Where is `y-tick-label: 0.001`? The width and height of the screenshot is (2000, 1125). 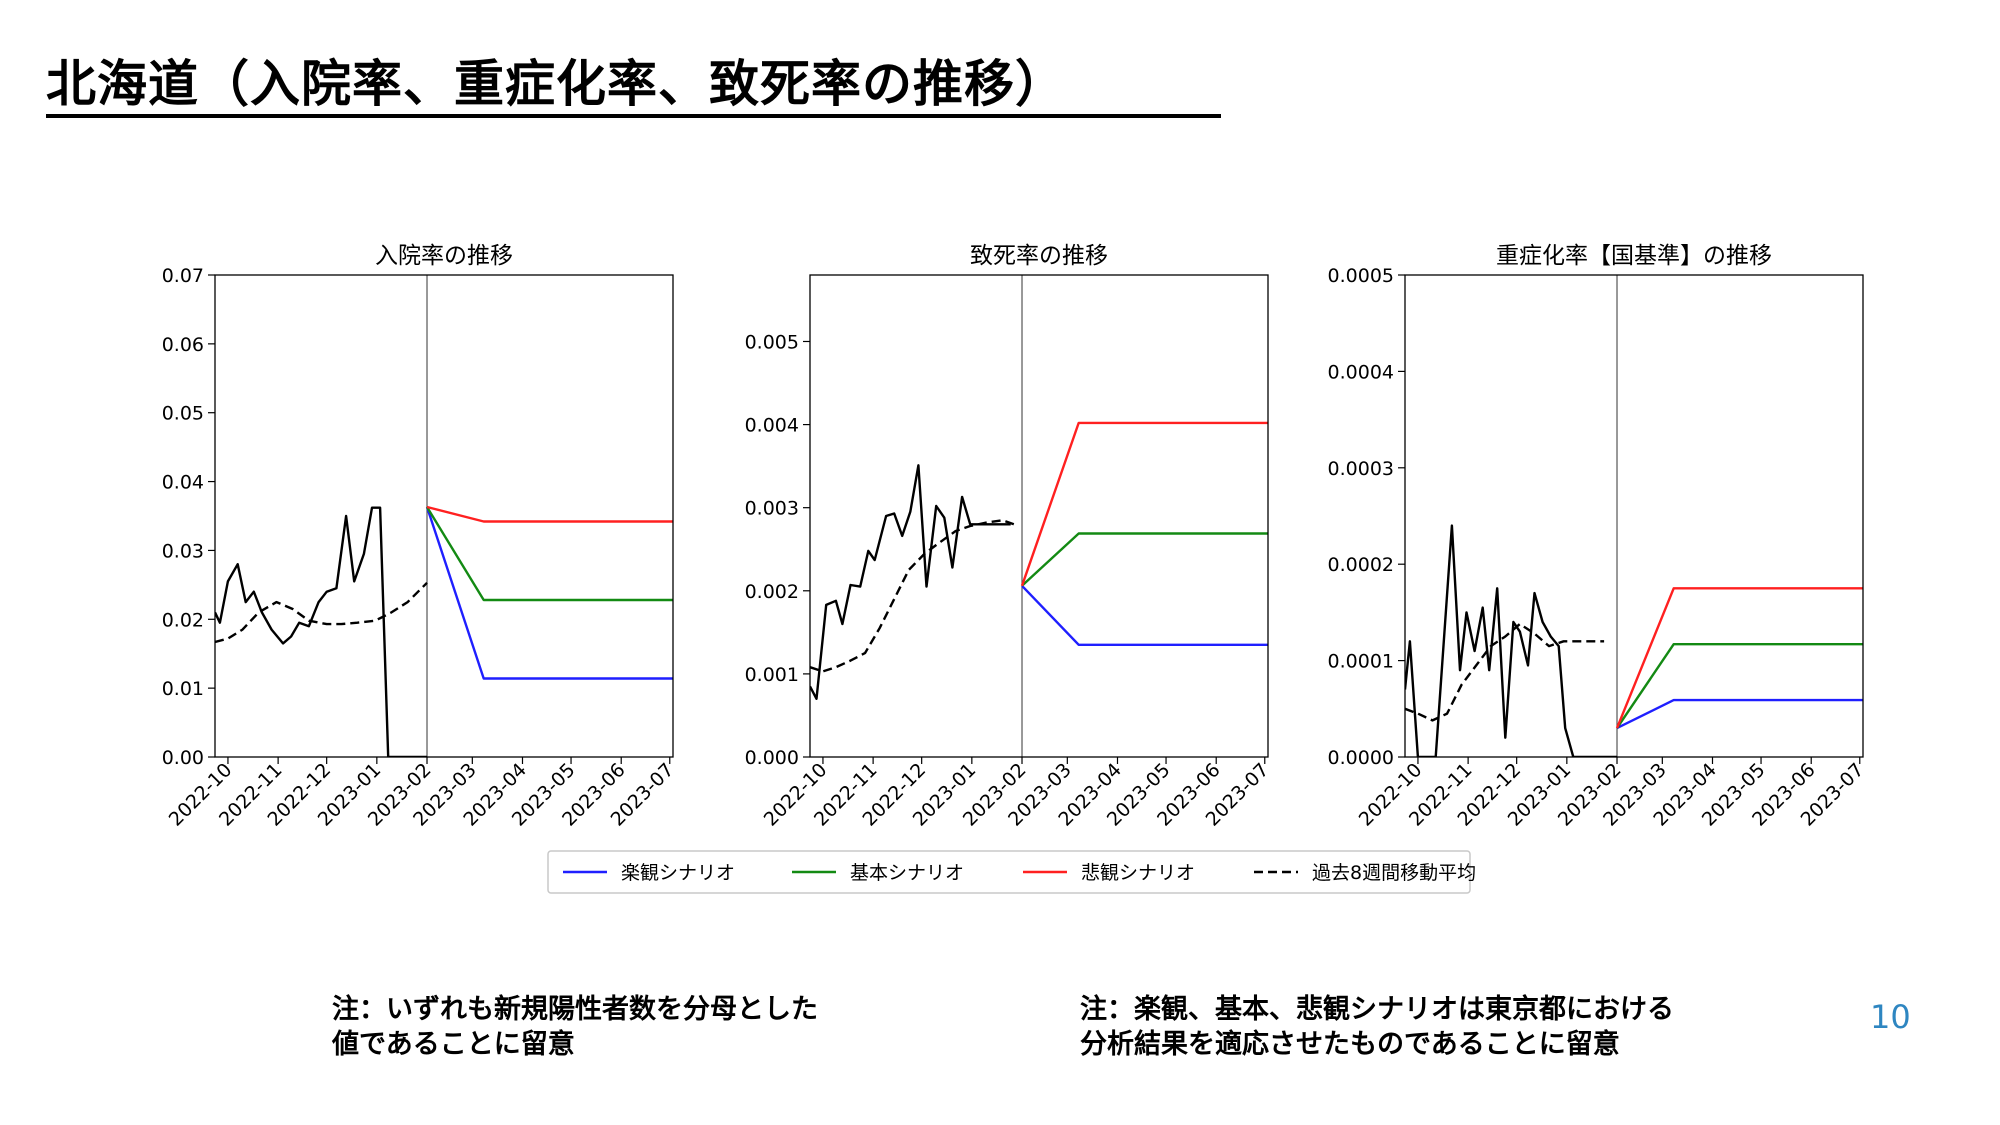 y-tick-label: 0.001 is located at coordinates (772, 675).